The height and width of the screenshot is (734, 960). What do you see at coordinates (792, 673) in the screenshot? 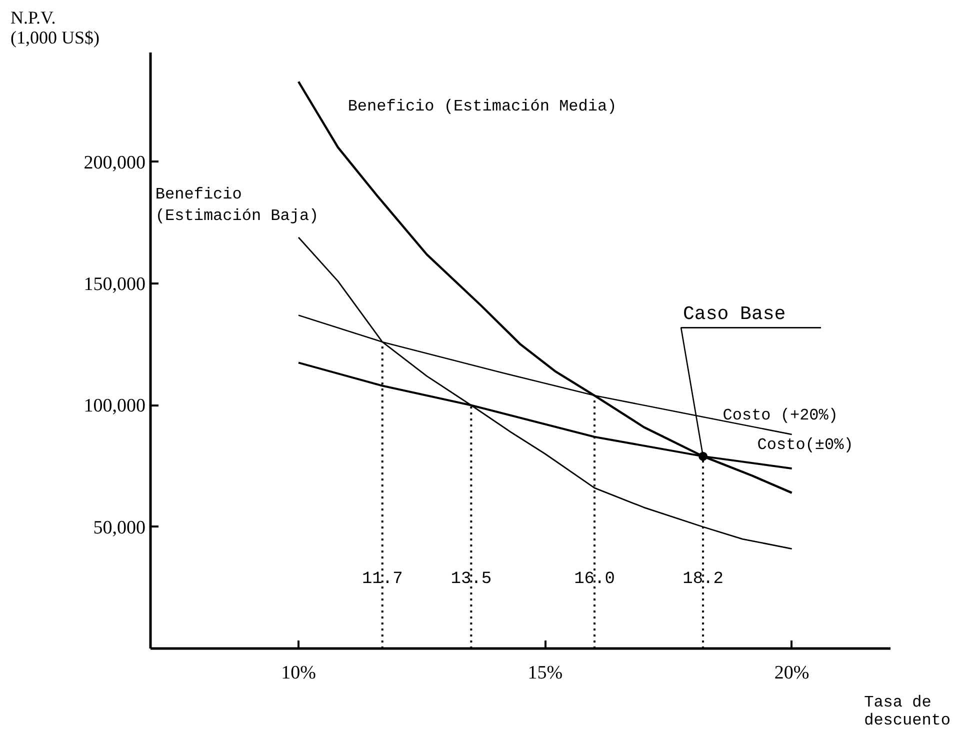
I see `x-tick-label: 20%` at bounding box center [792, 673].